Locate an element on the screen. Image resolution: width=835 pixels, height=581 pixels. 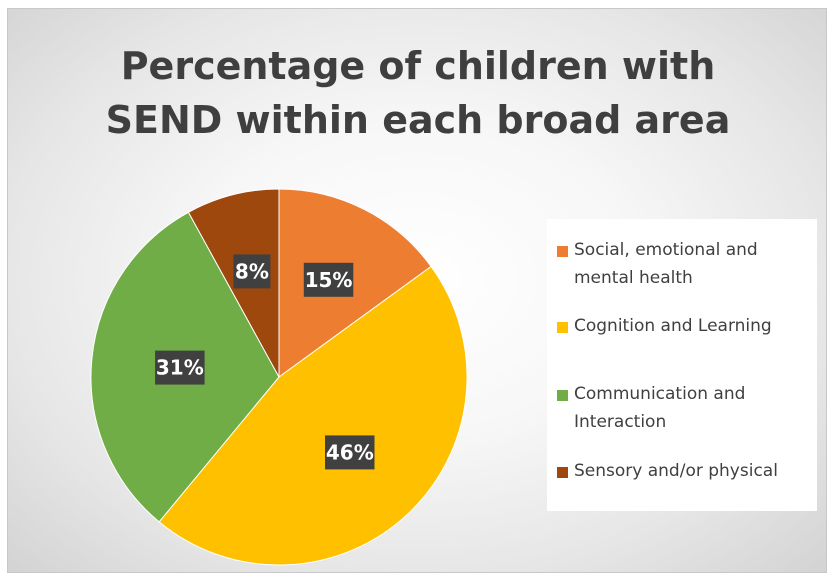
legend-item-communication: Communication and Interaction is located at coordinates (684, 410).